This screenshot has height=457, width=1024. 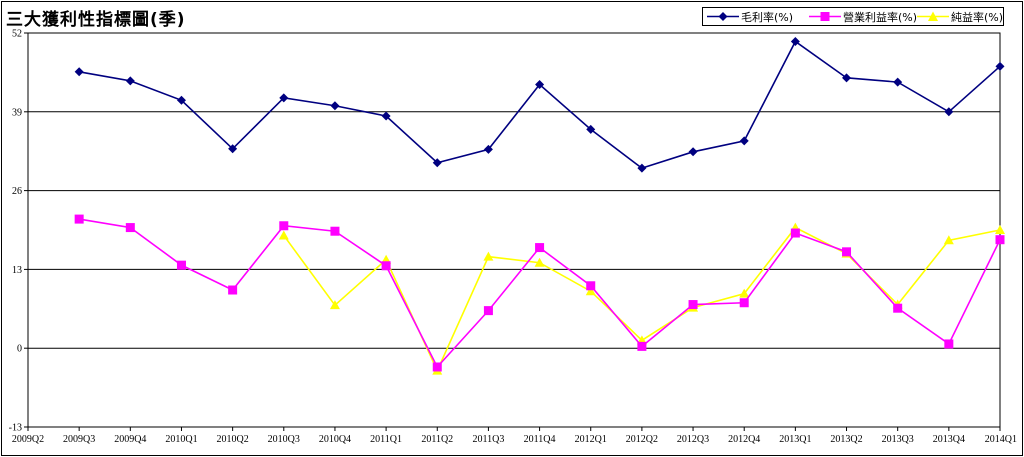 I want to click on x-tick-label: 2010Q1, so click(x=181, y=439).